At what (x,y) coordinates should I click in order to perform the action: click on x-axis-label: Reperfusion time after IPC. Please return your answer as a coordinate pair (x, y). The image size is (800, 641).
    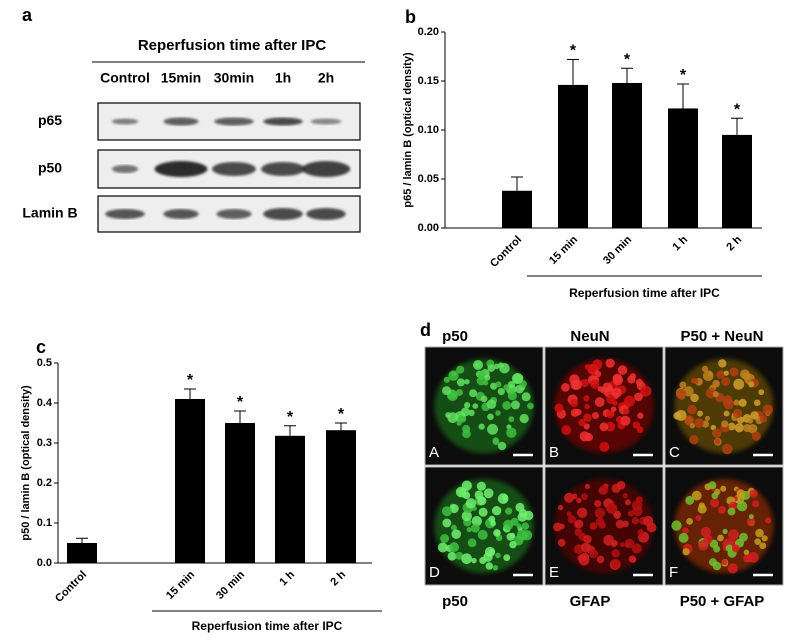
    Looking at the image, I should click on (267, 626).